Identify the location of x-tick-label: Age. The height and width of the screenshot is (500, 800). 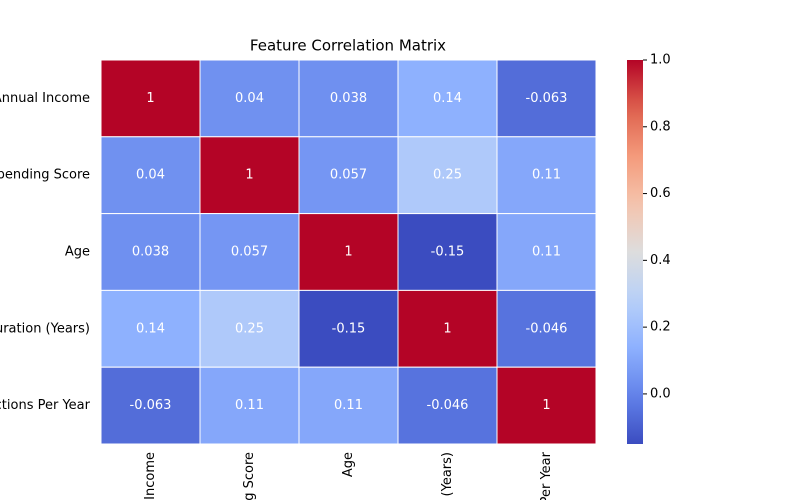
(348, 464).